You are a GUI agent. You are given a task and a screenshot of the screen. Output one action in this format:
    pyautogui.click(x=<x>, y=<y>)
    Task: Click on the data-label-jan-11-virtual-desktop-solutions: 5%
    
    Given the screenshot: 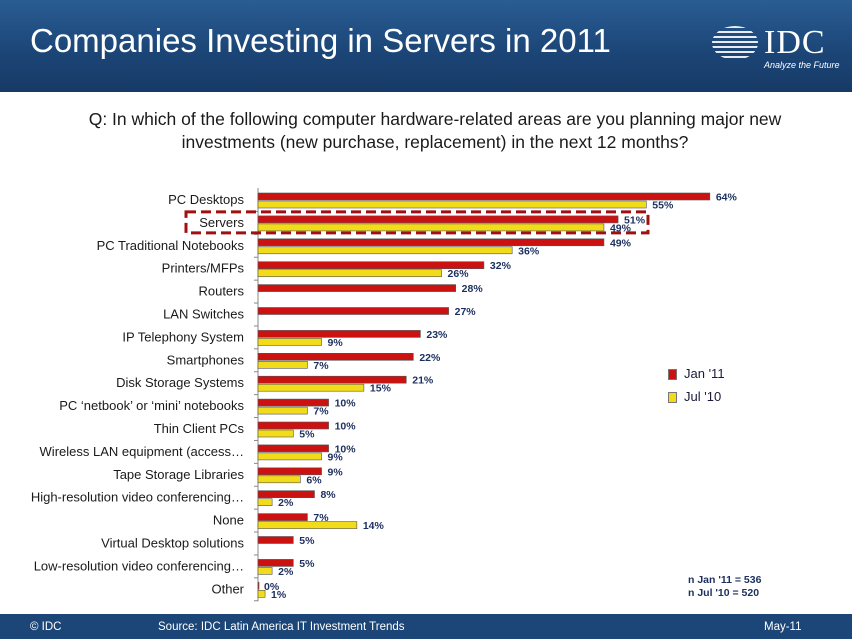 What is the action you would take?
    pyautogui.click(x=307, y=541)
    